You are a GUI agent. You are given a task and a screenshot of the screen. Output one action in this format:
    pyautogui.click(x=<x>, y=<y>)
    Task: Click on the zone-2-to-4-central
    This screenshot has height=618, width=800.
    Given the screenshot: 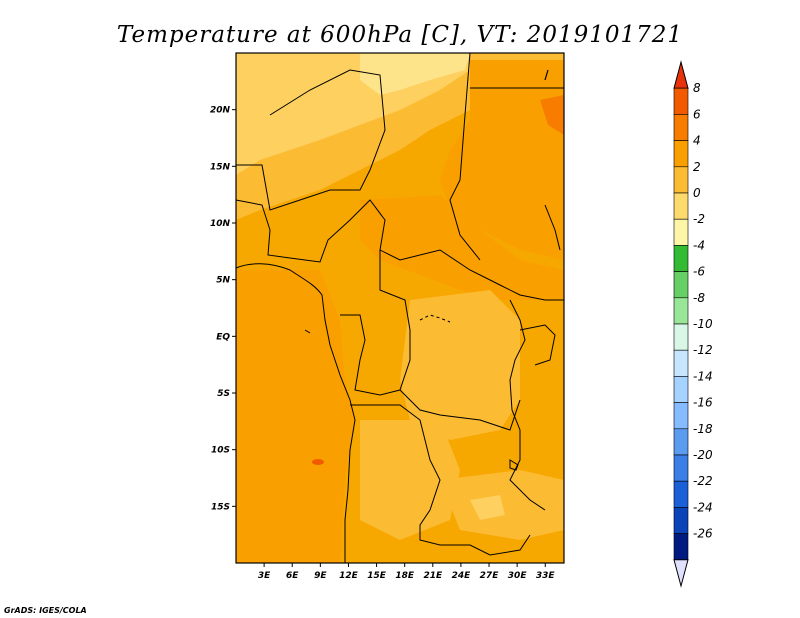 What is the action you would take?
    pyautogui.click(x=462, y=247)
    